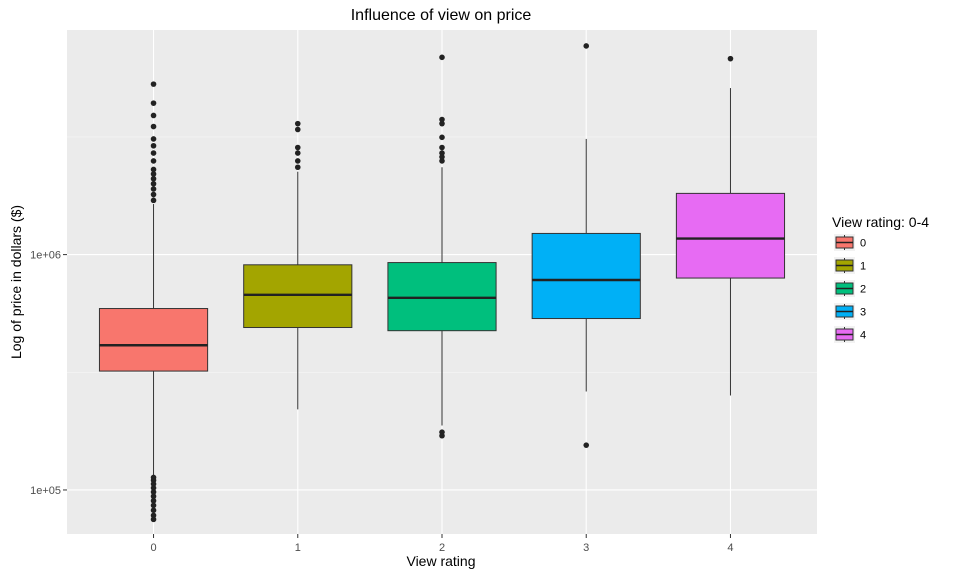 Image resolution: width=960 pixels, height=576 pixels. I want to click on y-axis-title: Log of price in dollars ($), so click(16, 282).